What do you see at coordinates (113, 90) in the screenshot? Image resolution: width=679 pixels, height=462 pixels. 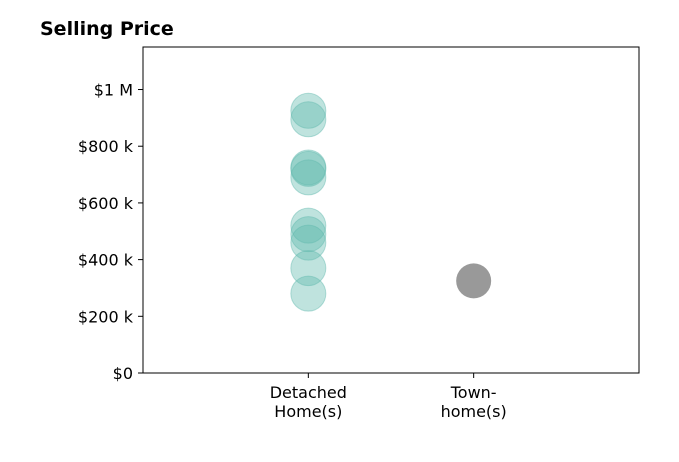 I see `y-tick-label: $1 M` at bounding box center [113, 90].